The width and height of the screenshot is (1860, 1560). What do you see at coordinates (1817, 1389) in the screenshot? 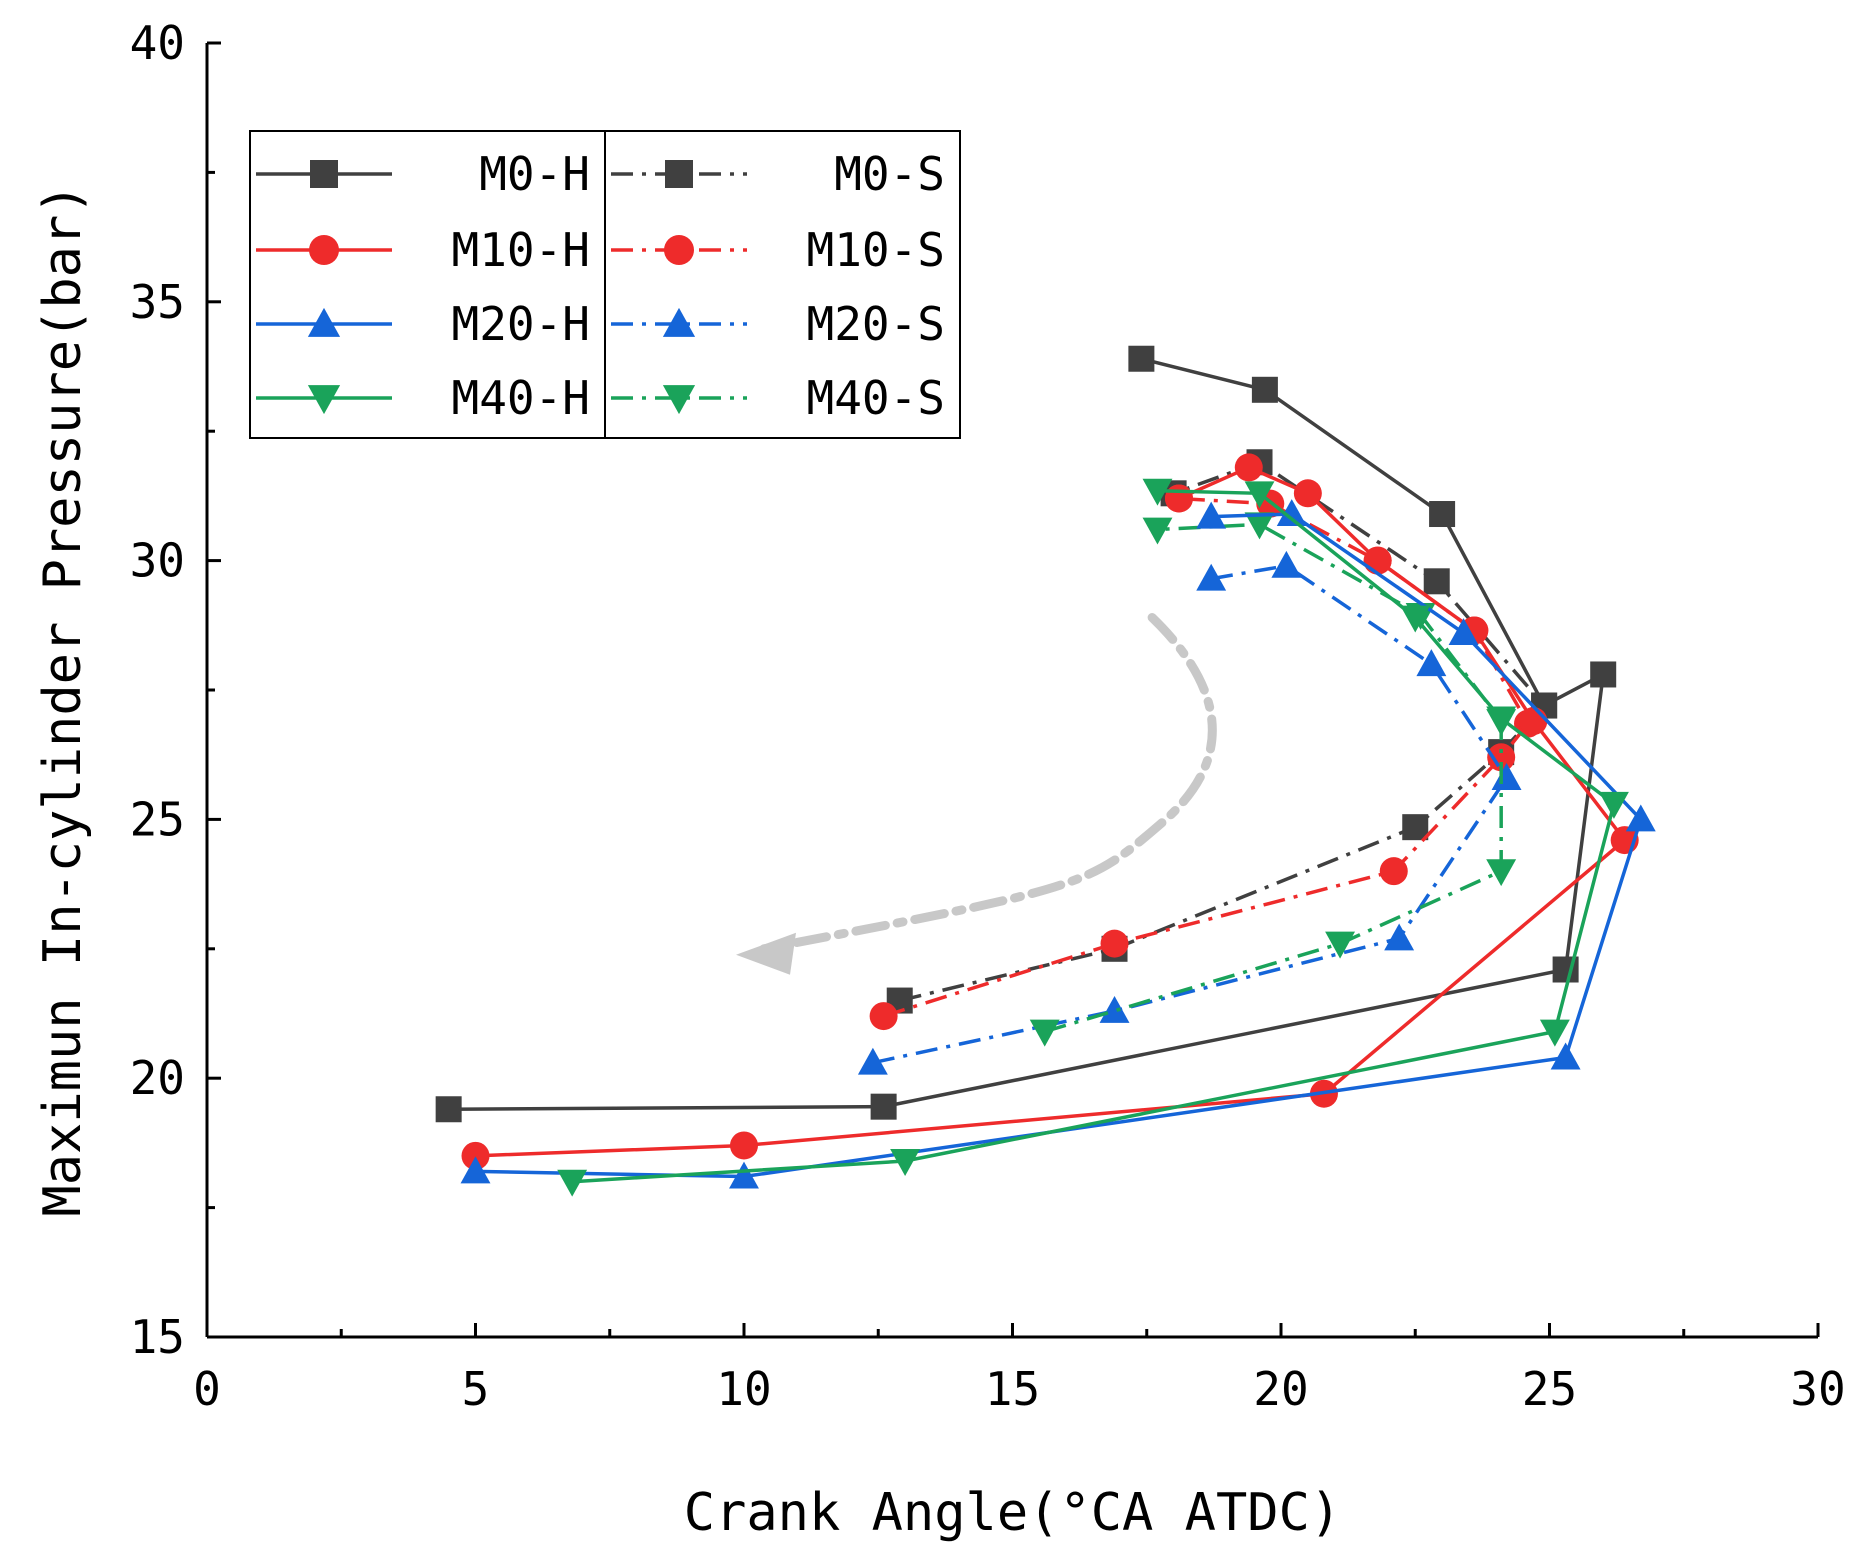
I see `x-tick-label: 30` at bounding box center [1817, 1389].